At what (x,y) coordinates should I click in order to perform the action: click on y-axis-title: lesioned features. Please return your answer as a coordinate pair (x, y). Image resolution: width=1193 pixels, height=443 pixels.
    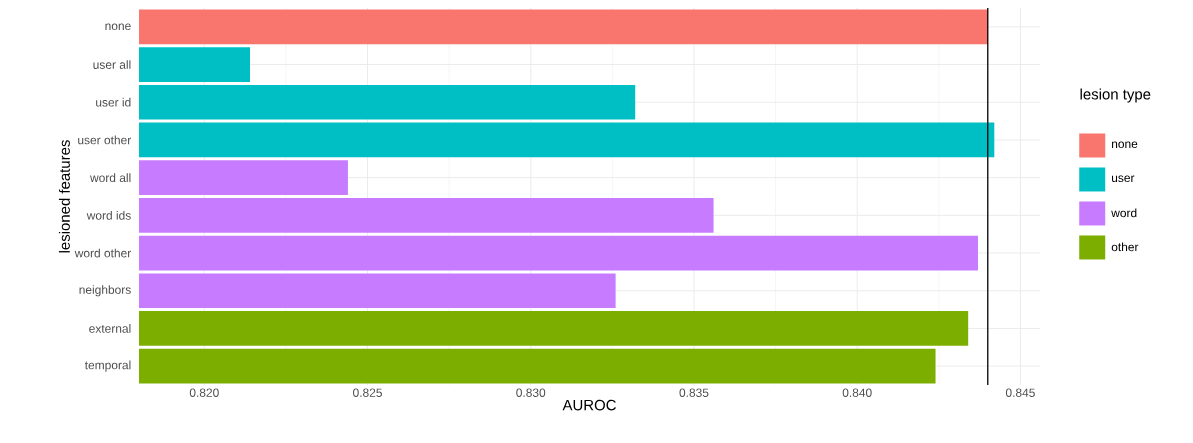
    Looking at the image, I should click on (64, 196).